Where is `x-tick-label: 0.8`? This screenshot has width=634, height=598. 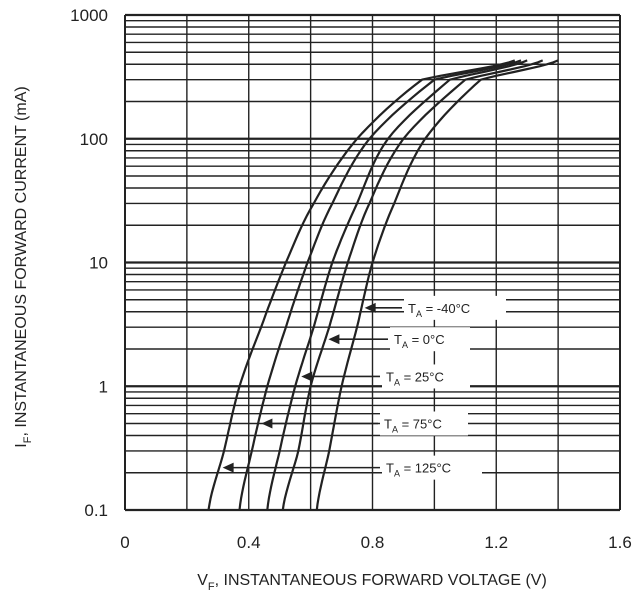 x-tick-label: 0.8 is located at coordinates (373, 542).